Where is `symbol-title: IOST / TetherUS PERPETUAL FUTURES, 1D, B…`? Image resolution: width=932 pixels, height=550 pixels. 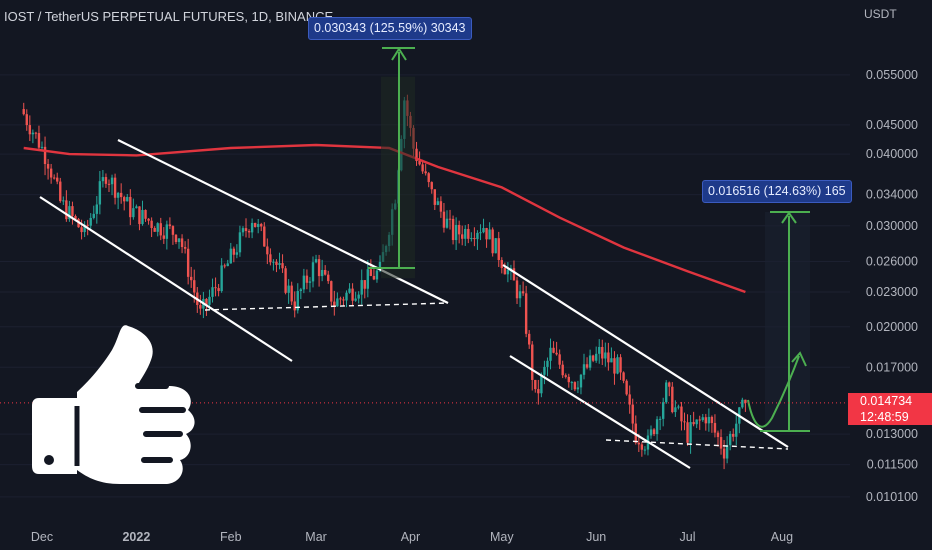 symbol-title: IOST / TetherUS PERPETUAL FUTURES, 1D, B… is located at coordinates (169, 16).